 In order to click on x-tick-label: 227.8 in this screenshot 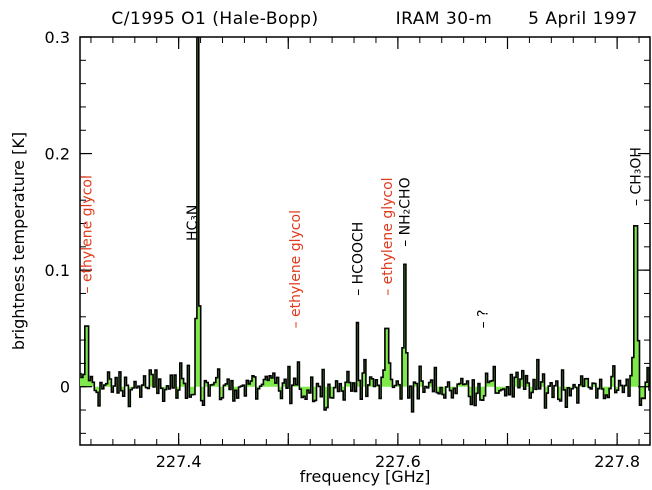, I will do `click(617, 461)`.